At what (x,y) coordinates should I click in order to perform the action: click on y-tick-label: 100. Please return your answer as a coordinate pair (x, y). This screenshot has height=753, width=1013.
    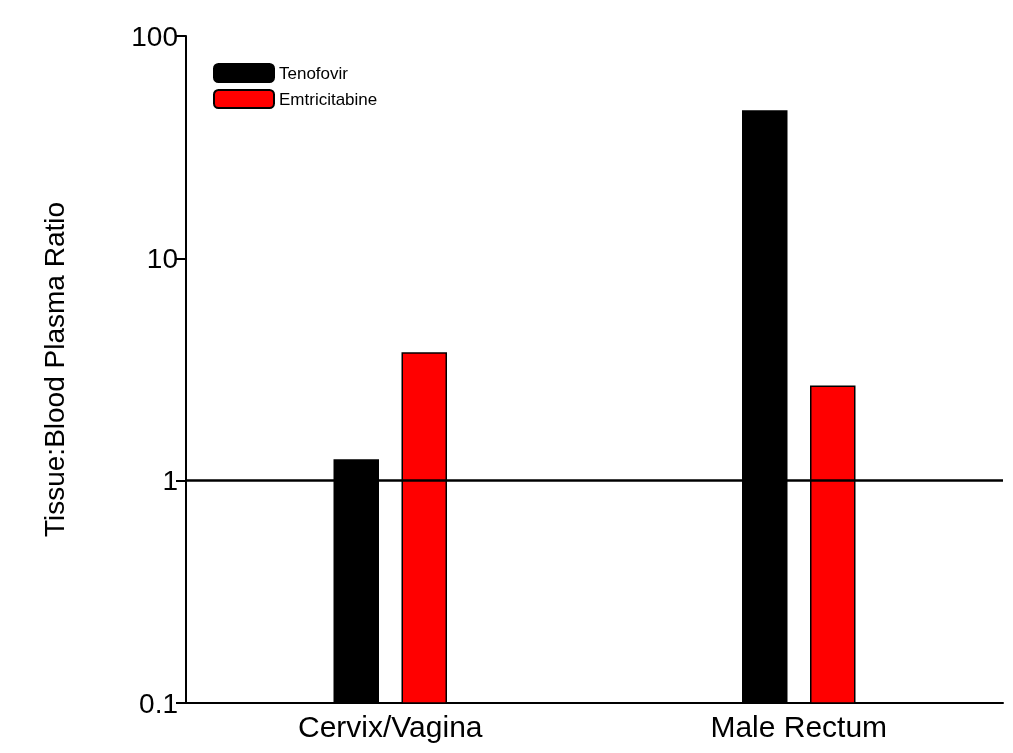
    Looking at the image, I should click on (154, 36).